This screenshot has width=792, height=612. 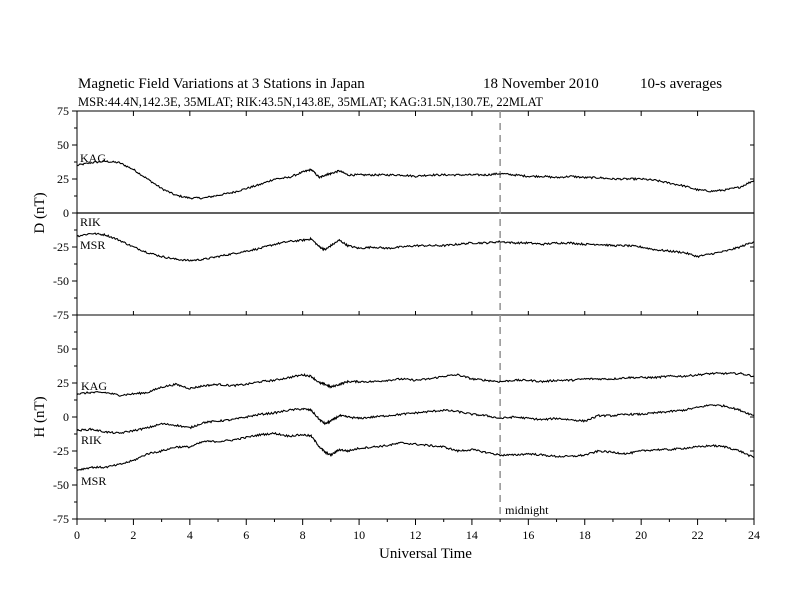 I want to click on x-tick-label: 12, so click(x=416, y=535).